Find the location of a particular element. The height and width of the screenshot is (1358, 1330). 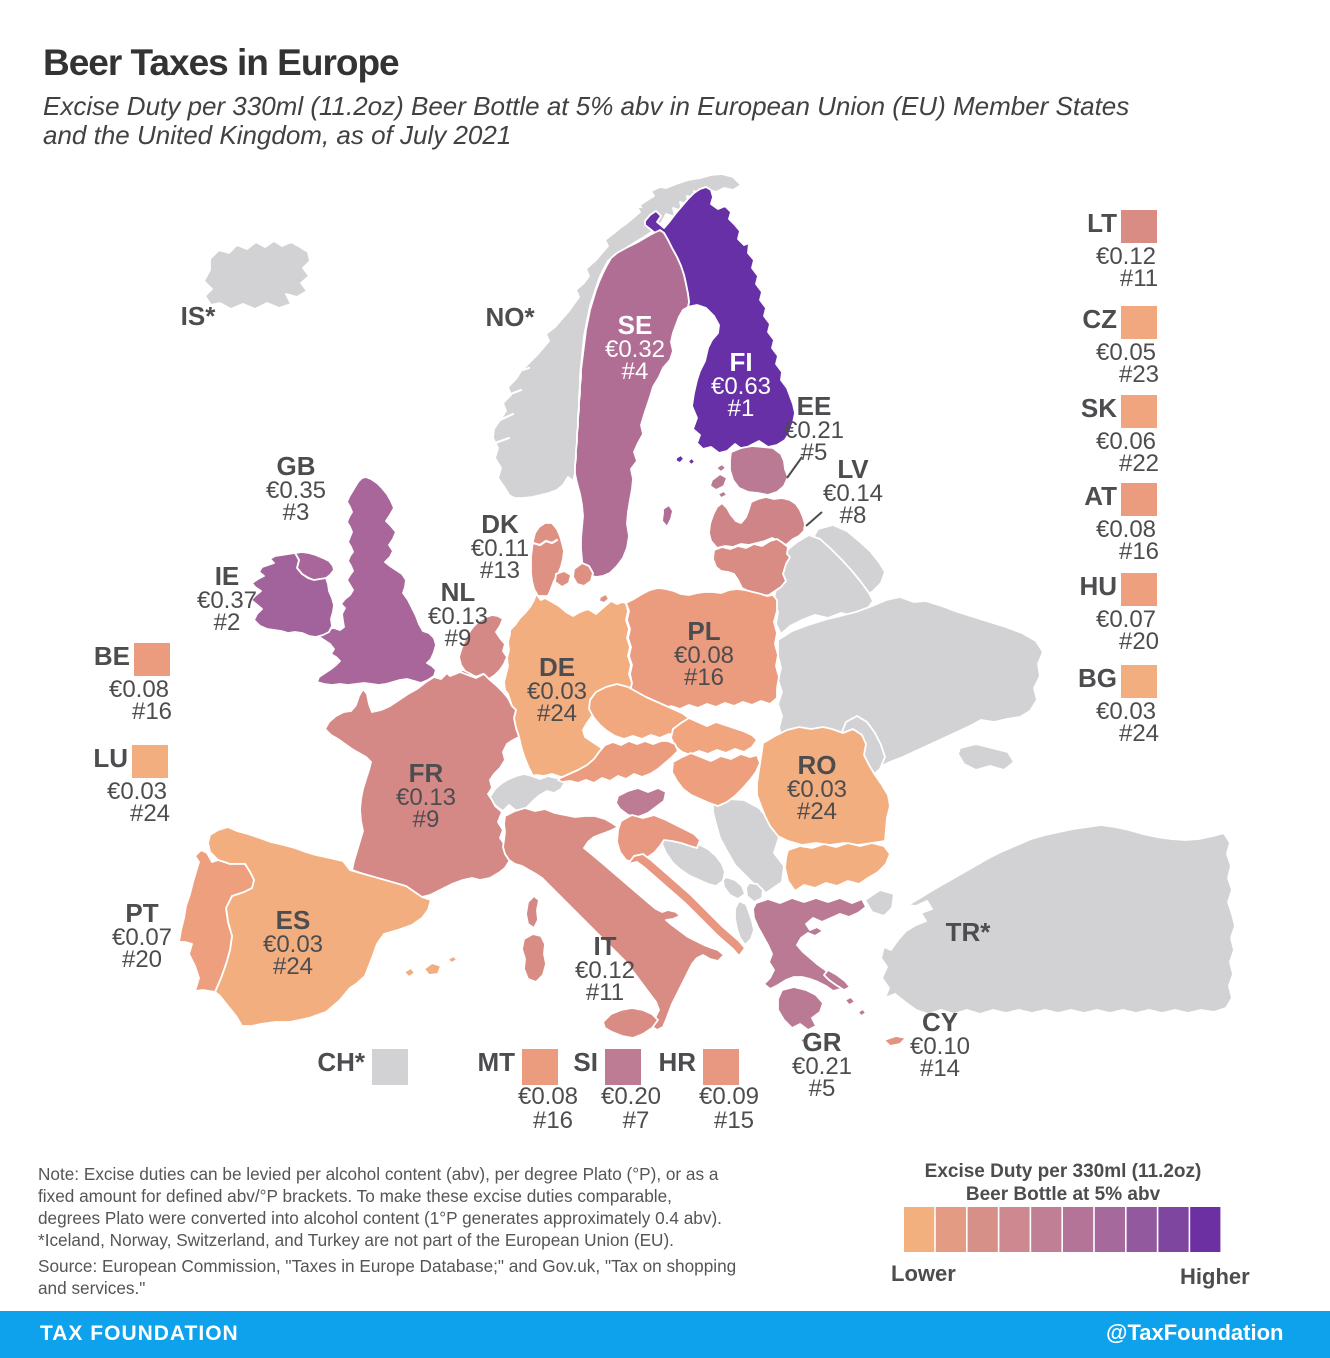

svg-text: SK is located at coordinates (1099, 408).